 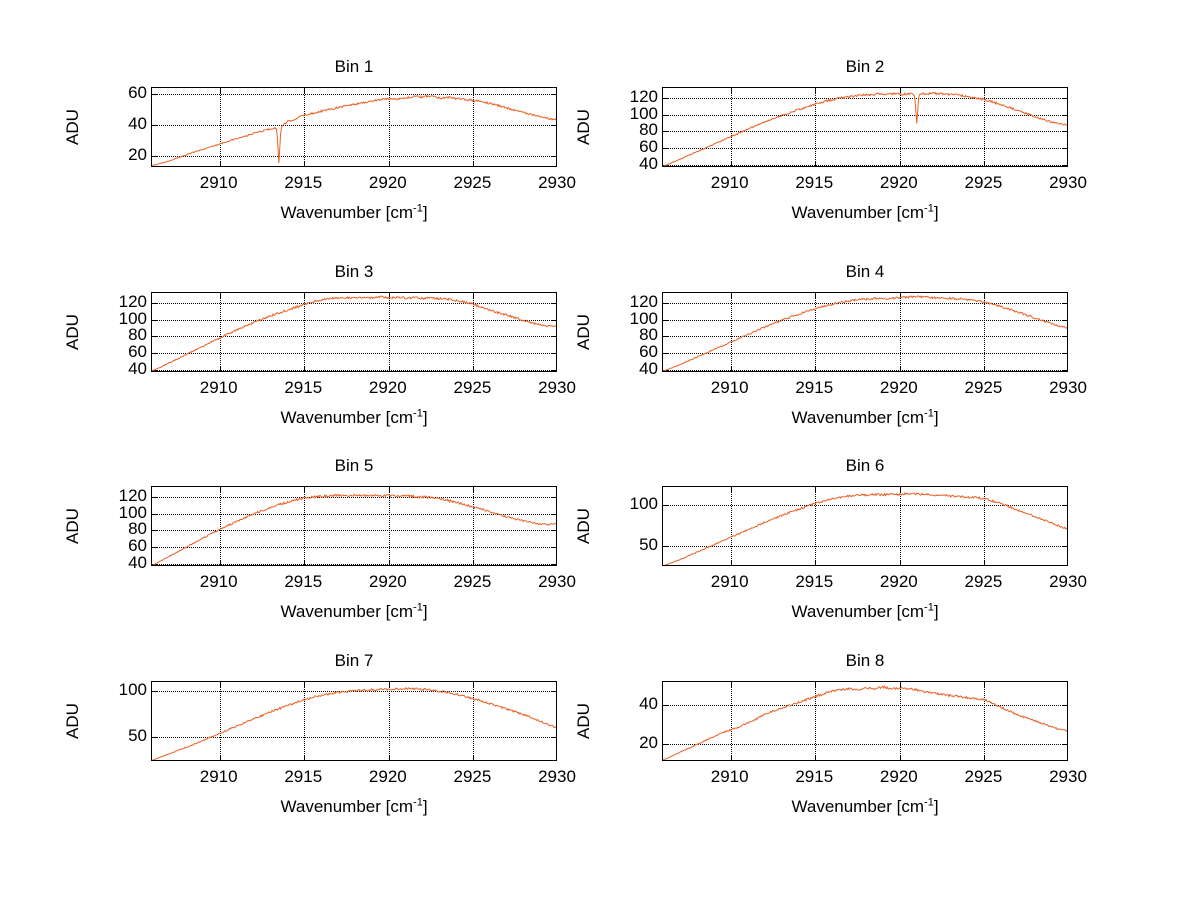 I want to click on trace-line-overlay, so click(x=344, y=531).